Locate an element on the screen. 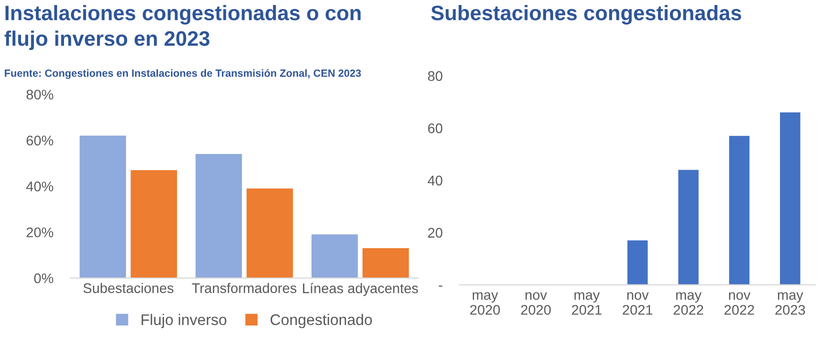 The height and width of the screenshot is (337, 828). y-tick-label: 80 is located at coordinates (435, 76).